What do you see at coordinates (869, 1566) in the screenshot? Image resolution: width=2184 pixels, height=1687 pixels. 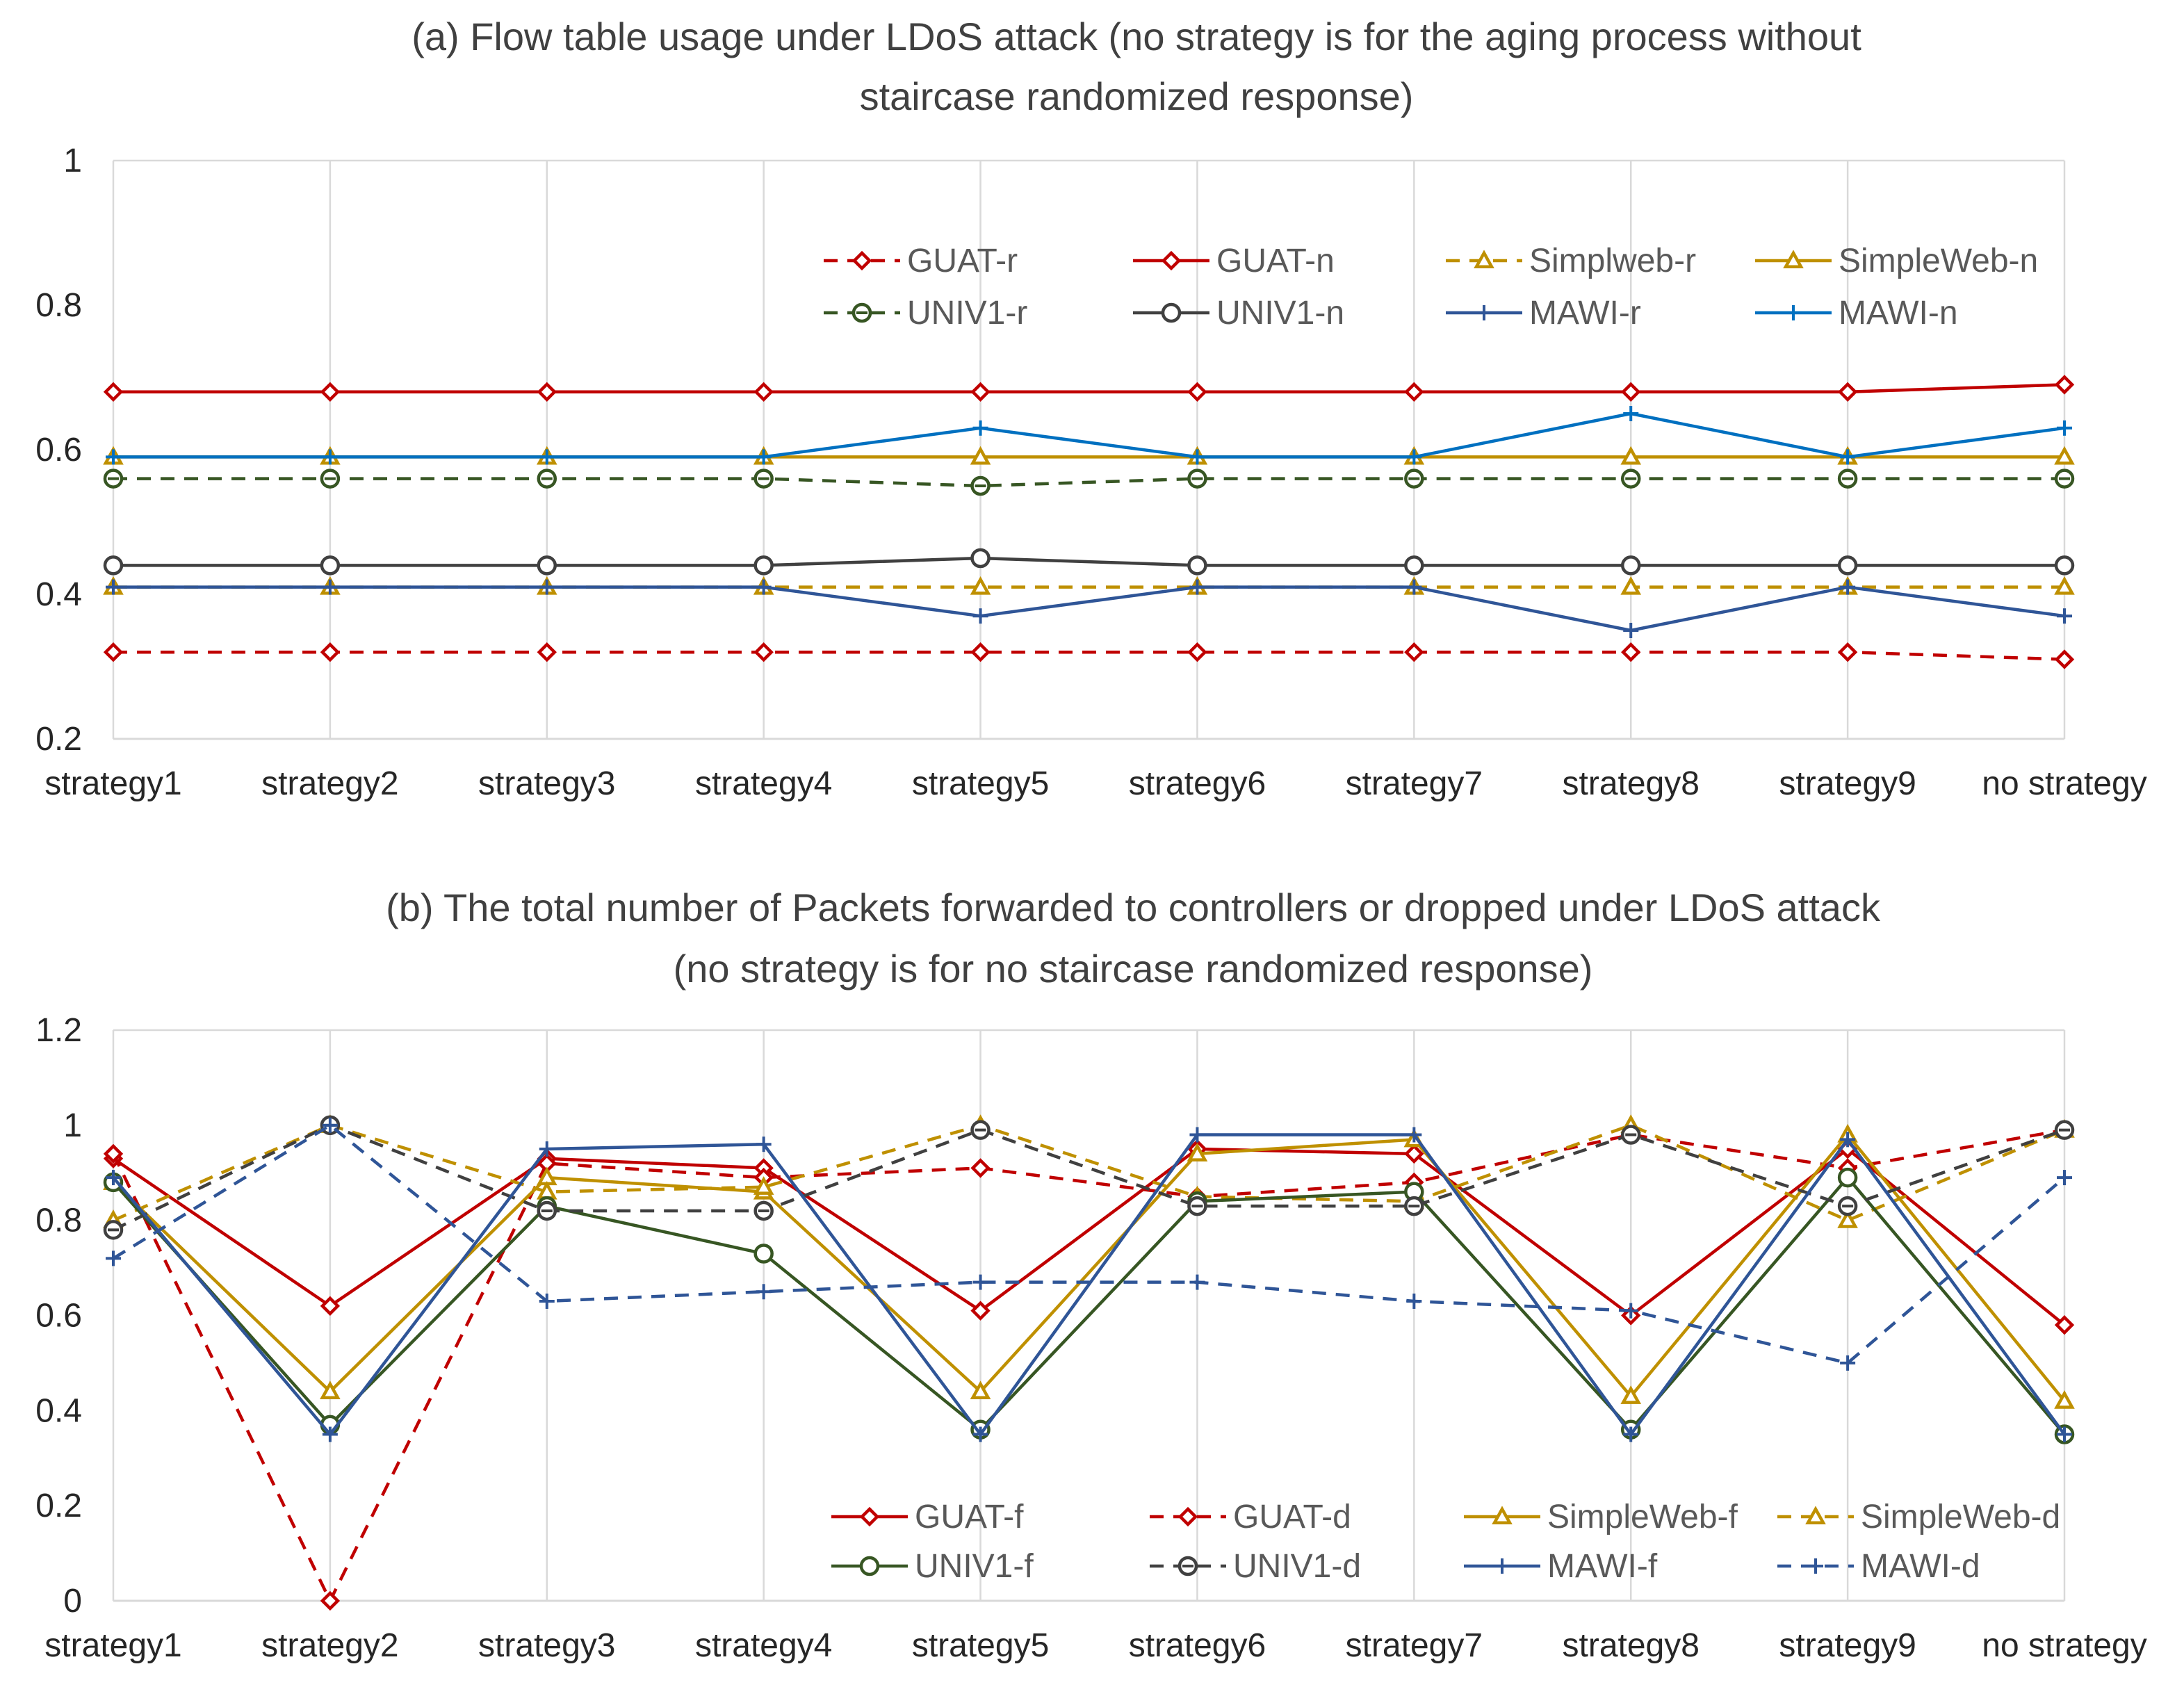 I see `legend-marker-UNIV1-f` at bounding box center [869, 1566].